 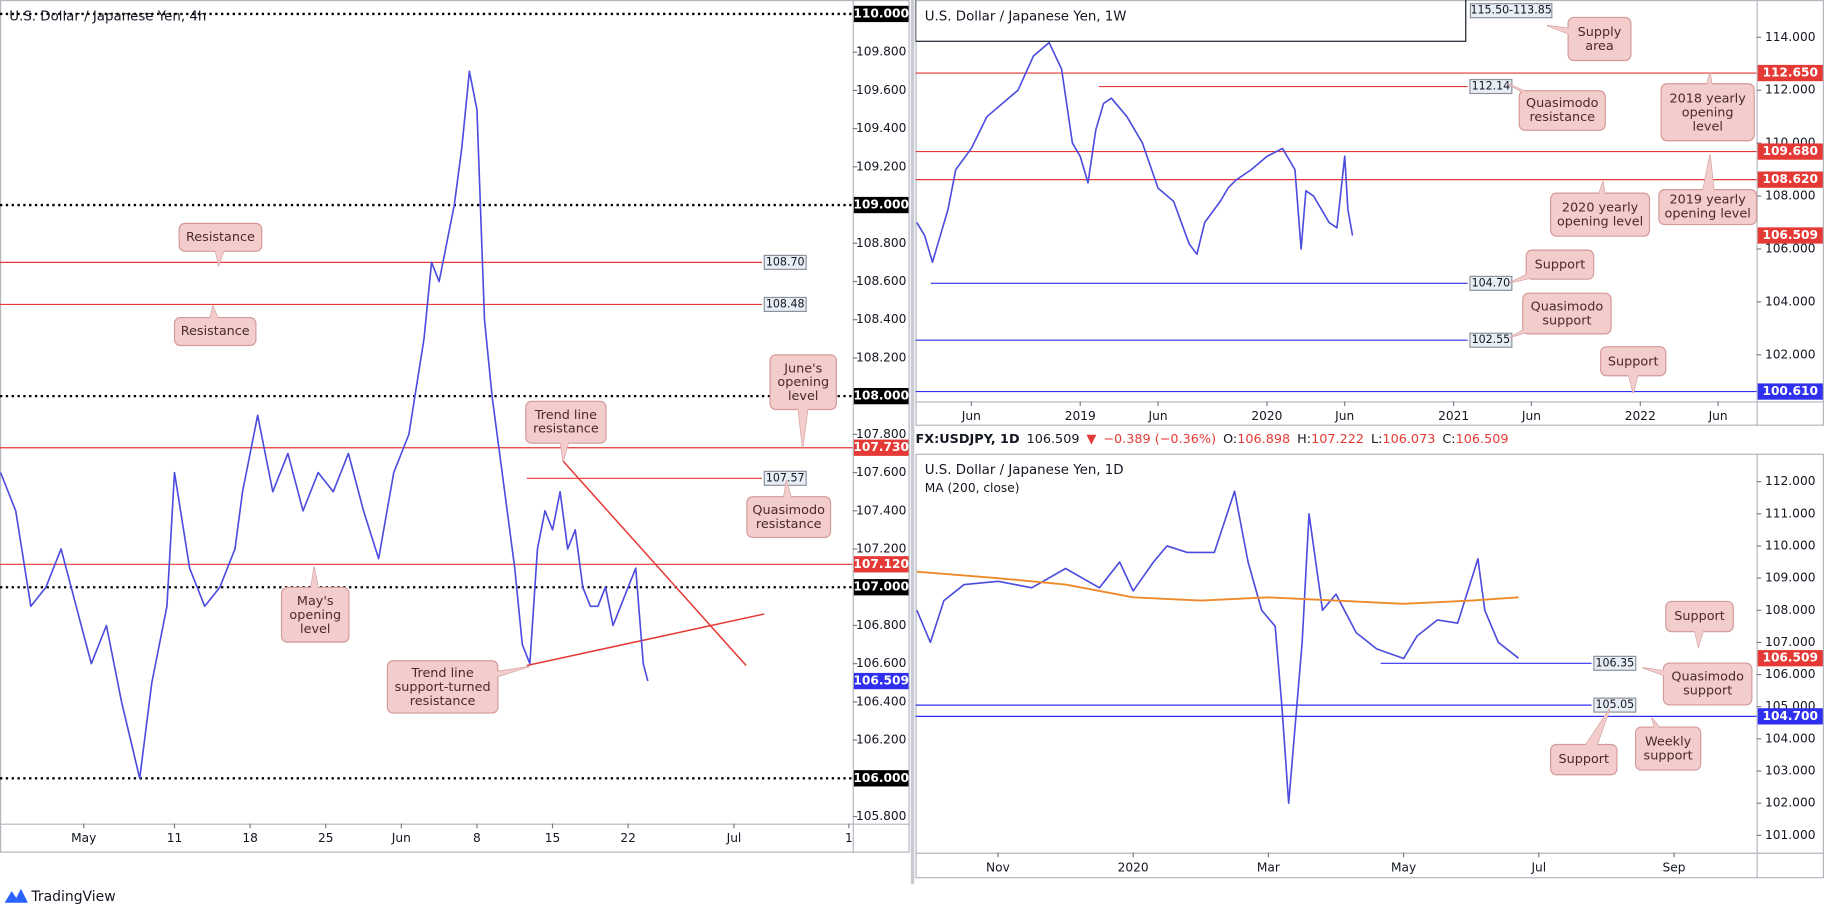 I want to click on callout-text-box: 2019 yearly opening level, so click(x=1708, y=207).